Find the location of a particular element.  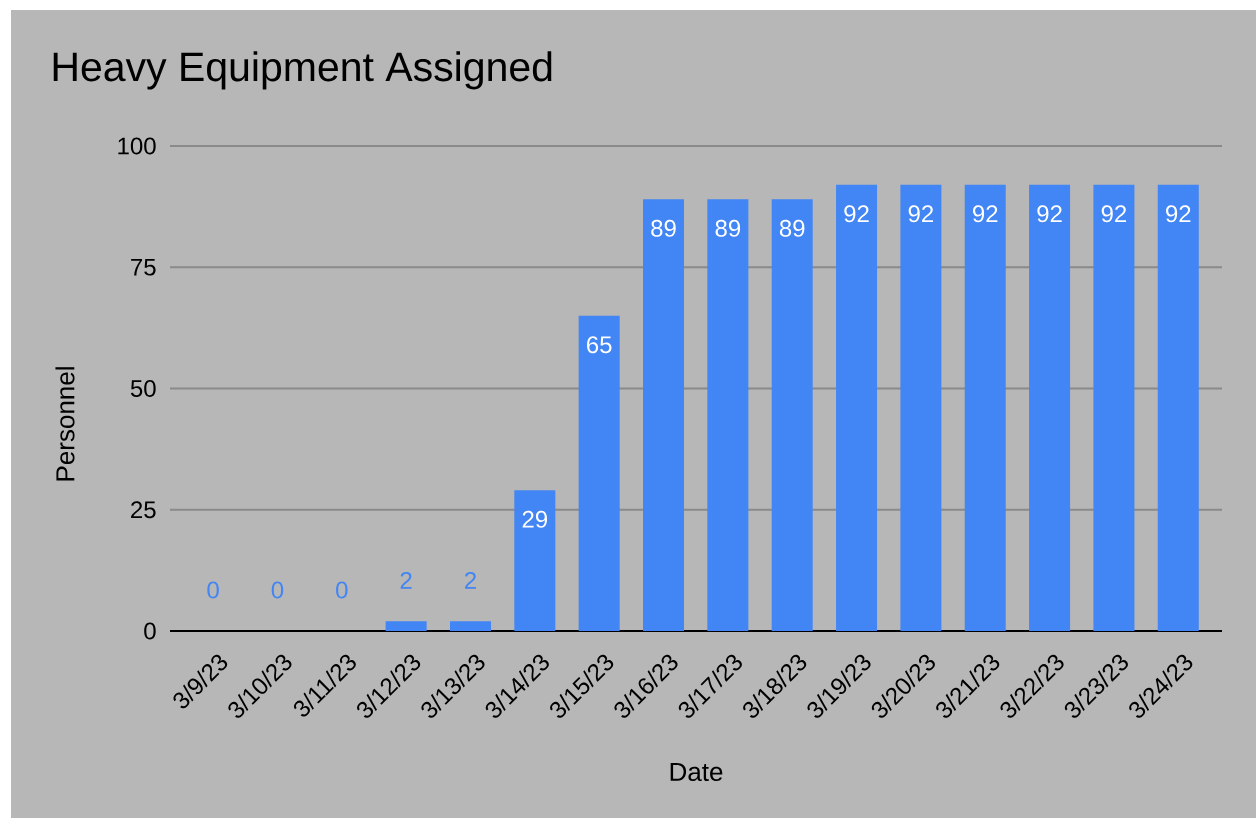

y-tick-label: 100 is located at coordinates (137, 146).